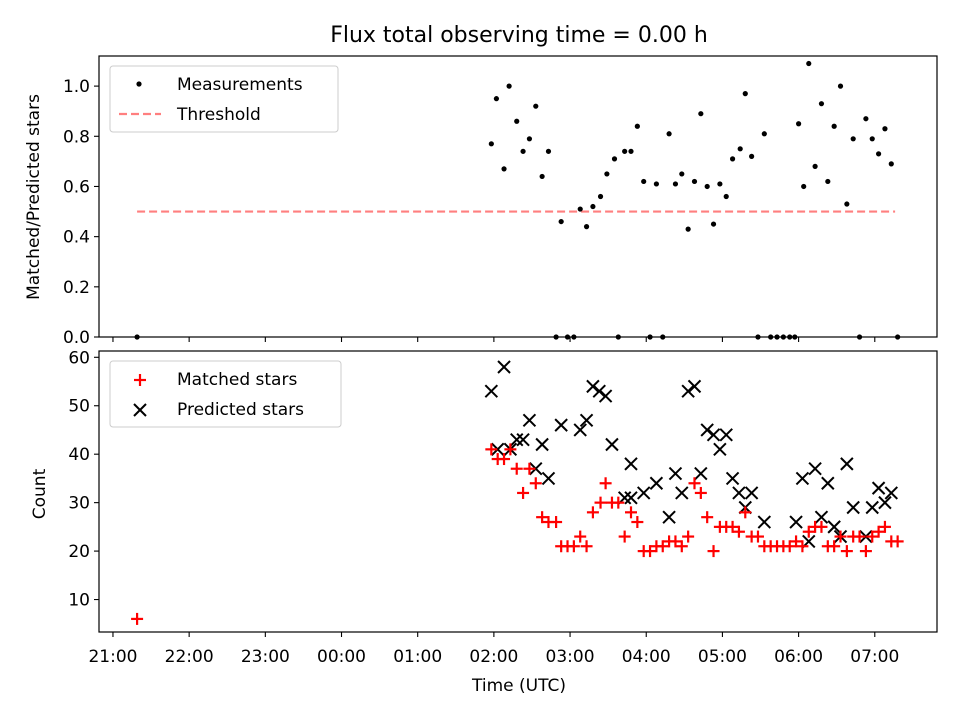 The height and width of the screenshot is (720, 960). Describe the element at coordinates (570, 657) in the screenshot. I see `x-tick-label: 03:00` at that location.